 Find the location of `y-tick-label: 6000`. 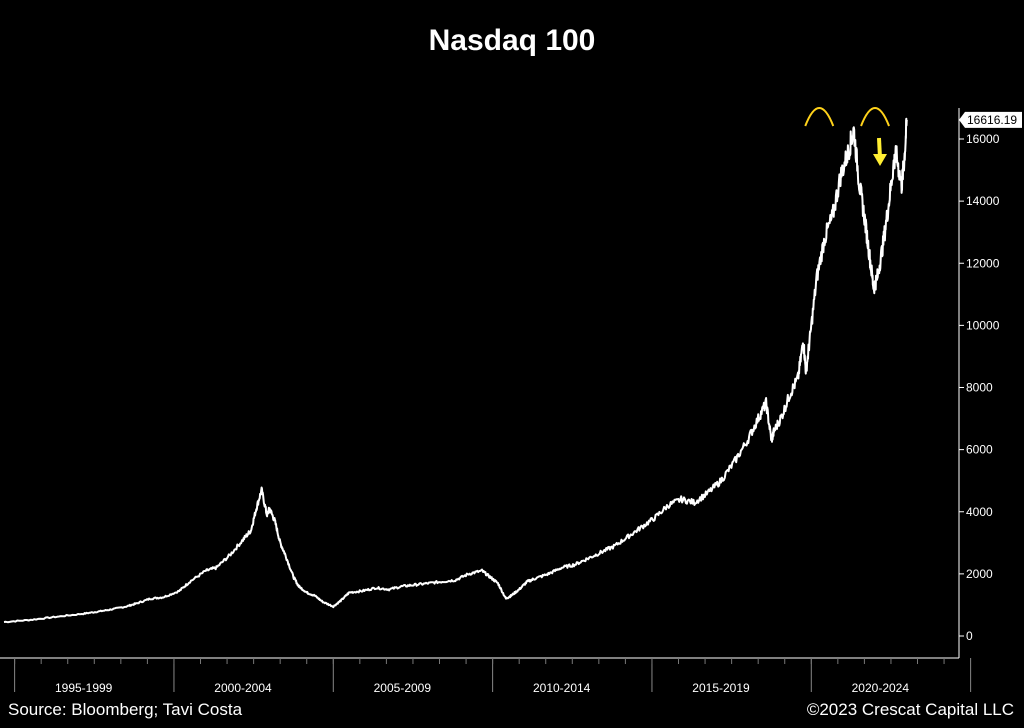

y-tick-label: 6000 is located at coordinates (979, 450).